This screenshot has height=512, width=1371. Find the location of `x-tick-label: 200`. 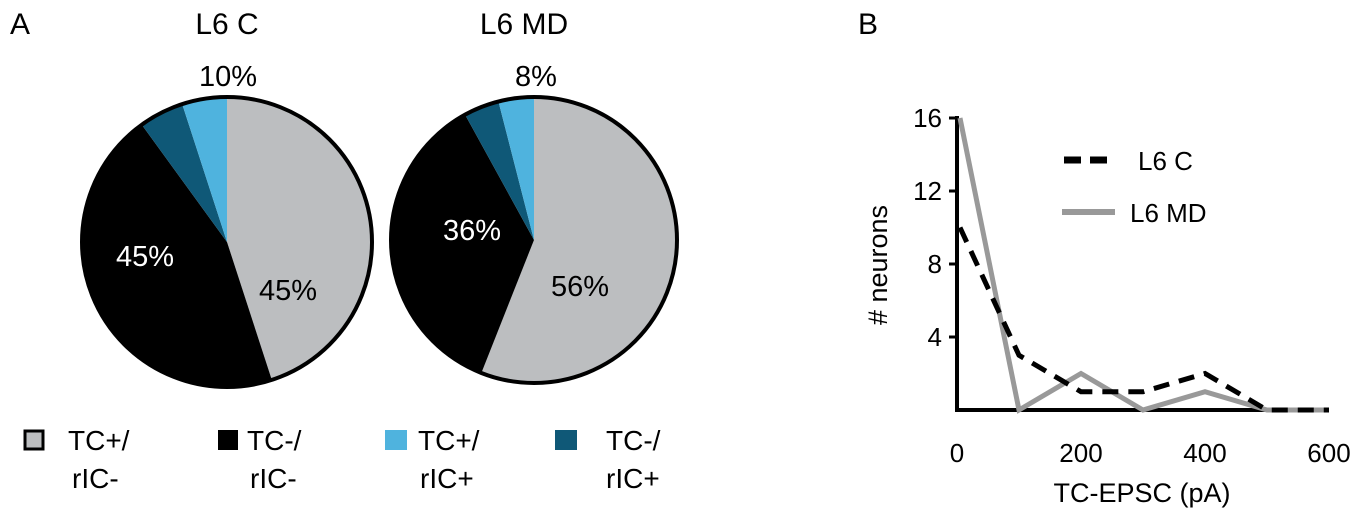

x-tick-label: 200 is located at coordinates (1080, 453).